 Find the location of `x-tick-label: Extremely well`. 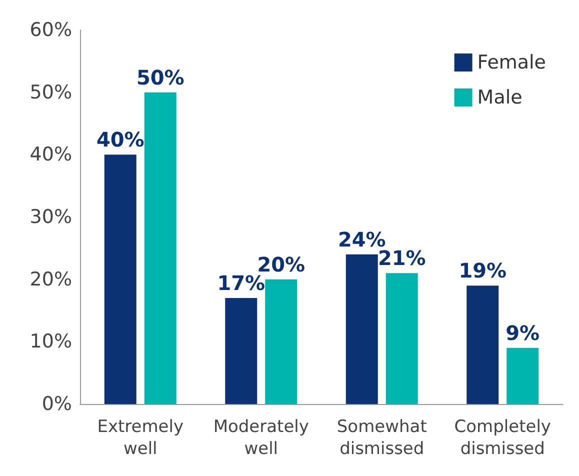

x-tick-label: Extremely well is located at coordinates (140, 438).